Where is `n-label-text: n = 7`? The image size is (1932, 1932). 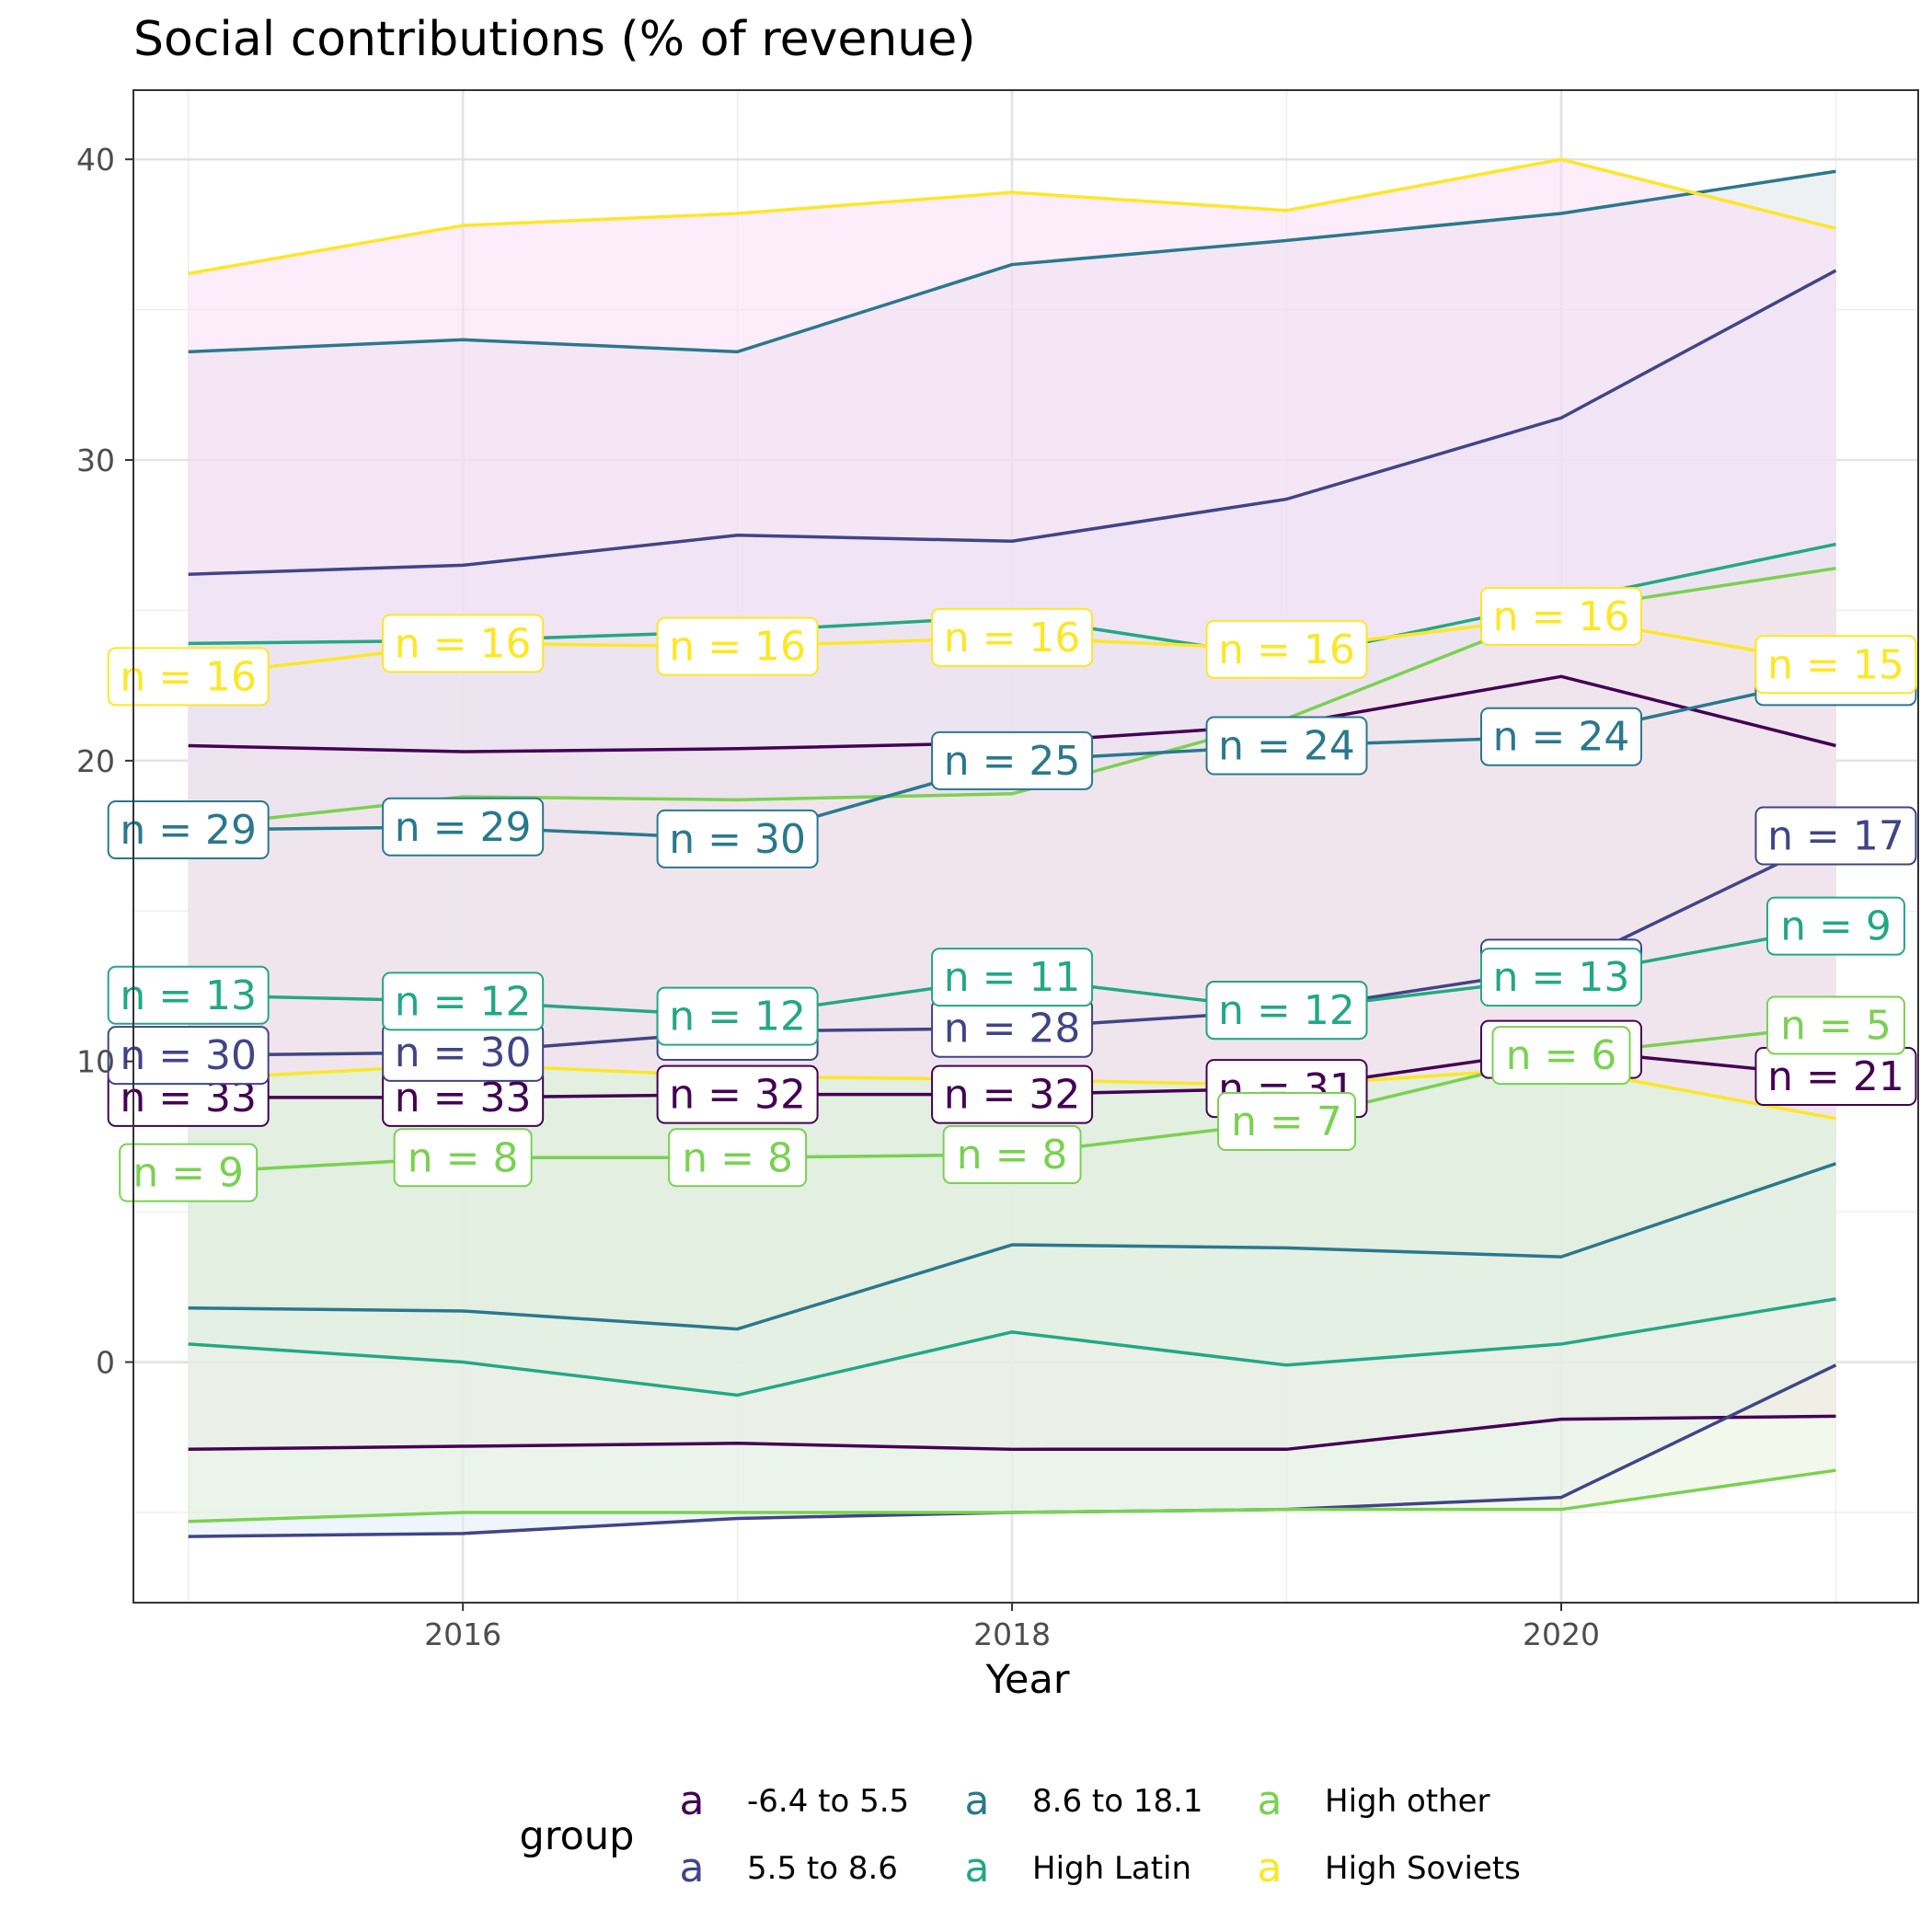 n-label-text: n = 7 is located at coordinates (1286, 1121).